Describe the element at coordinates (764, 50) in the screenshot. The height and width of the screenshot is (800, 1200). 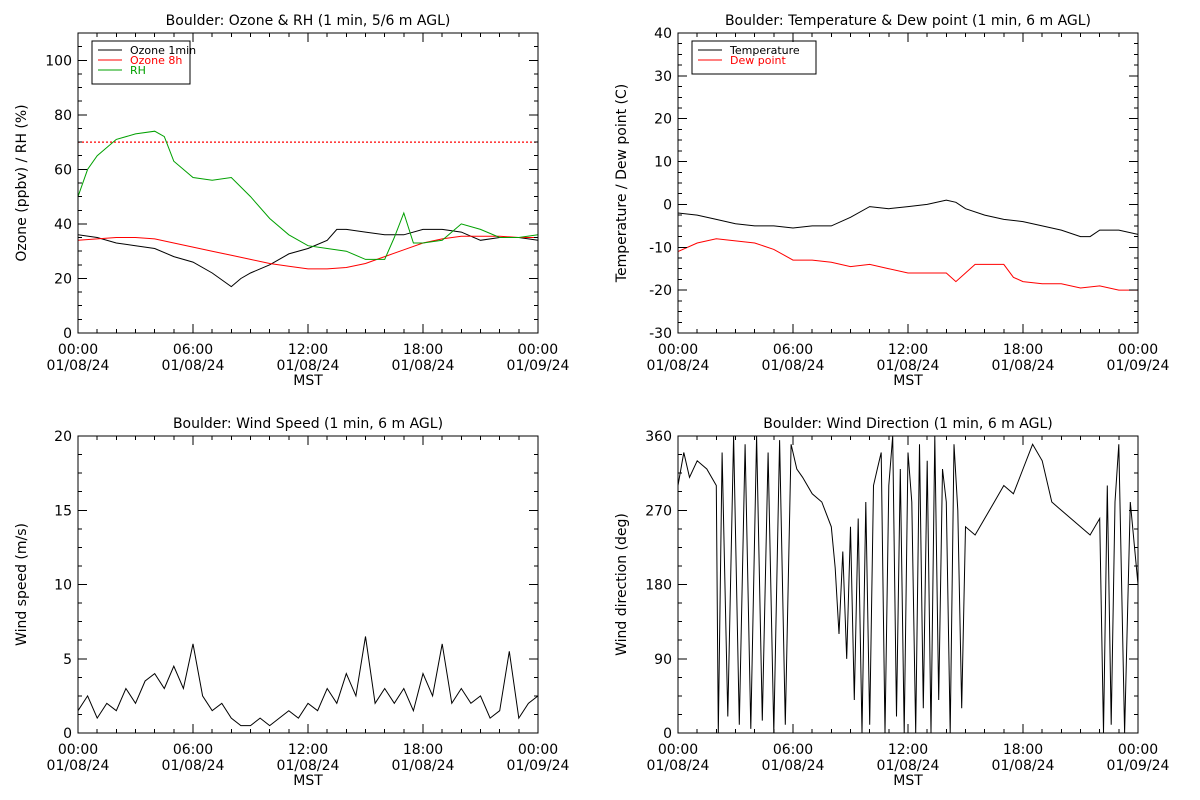
I see `legend-label: Temperature` at that location.